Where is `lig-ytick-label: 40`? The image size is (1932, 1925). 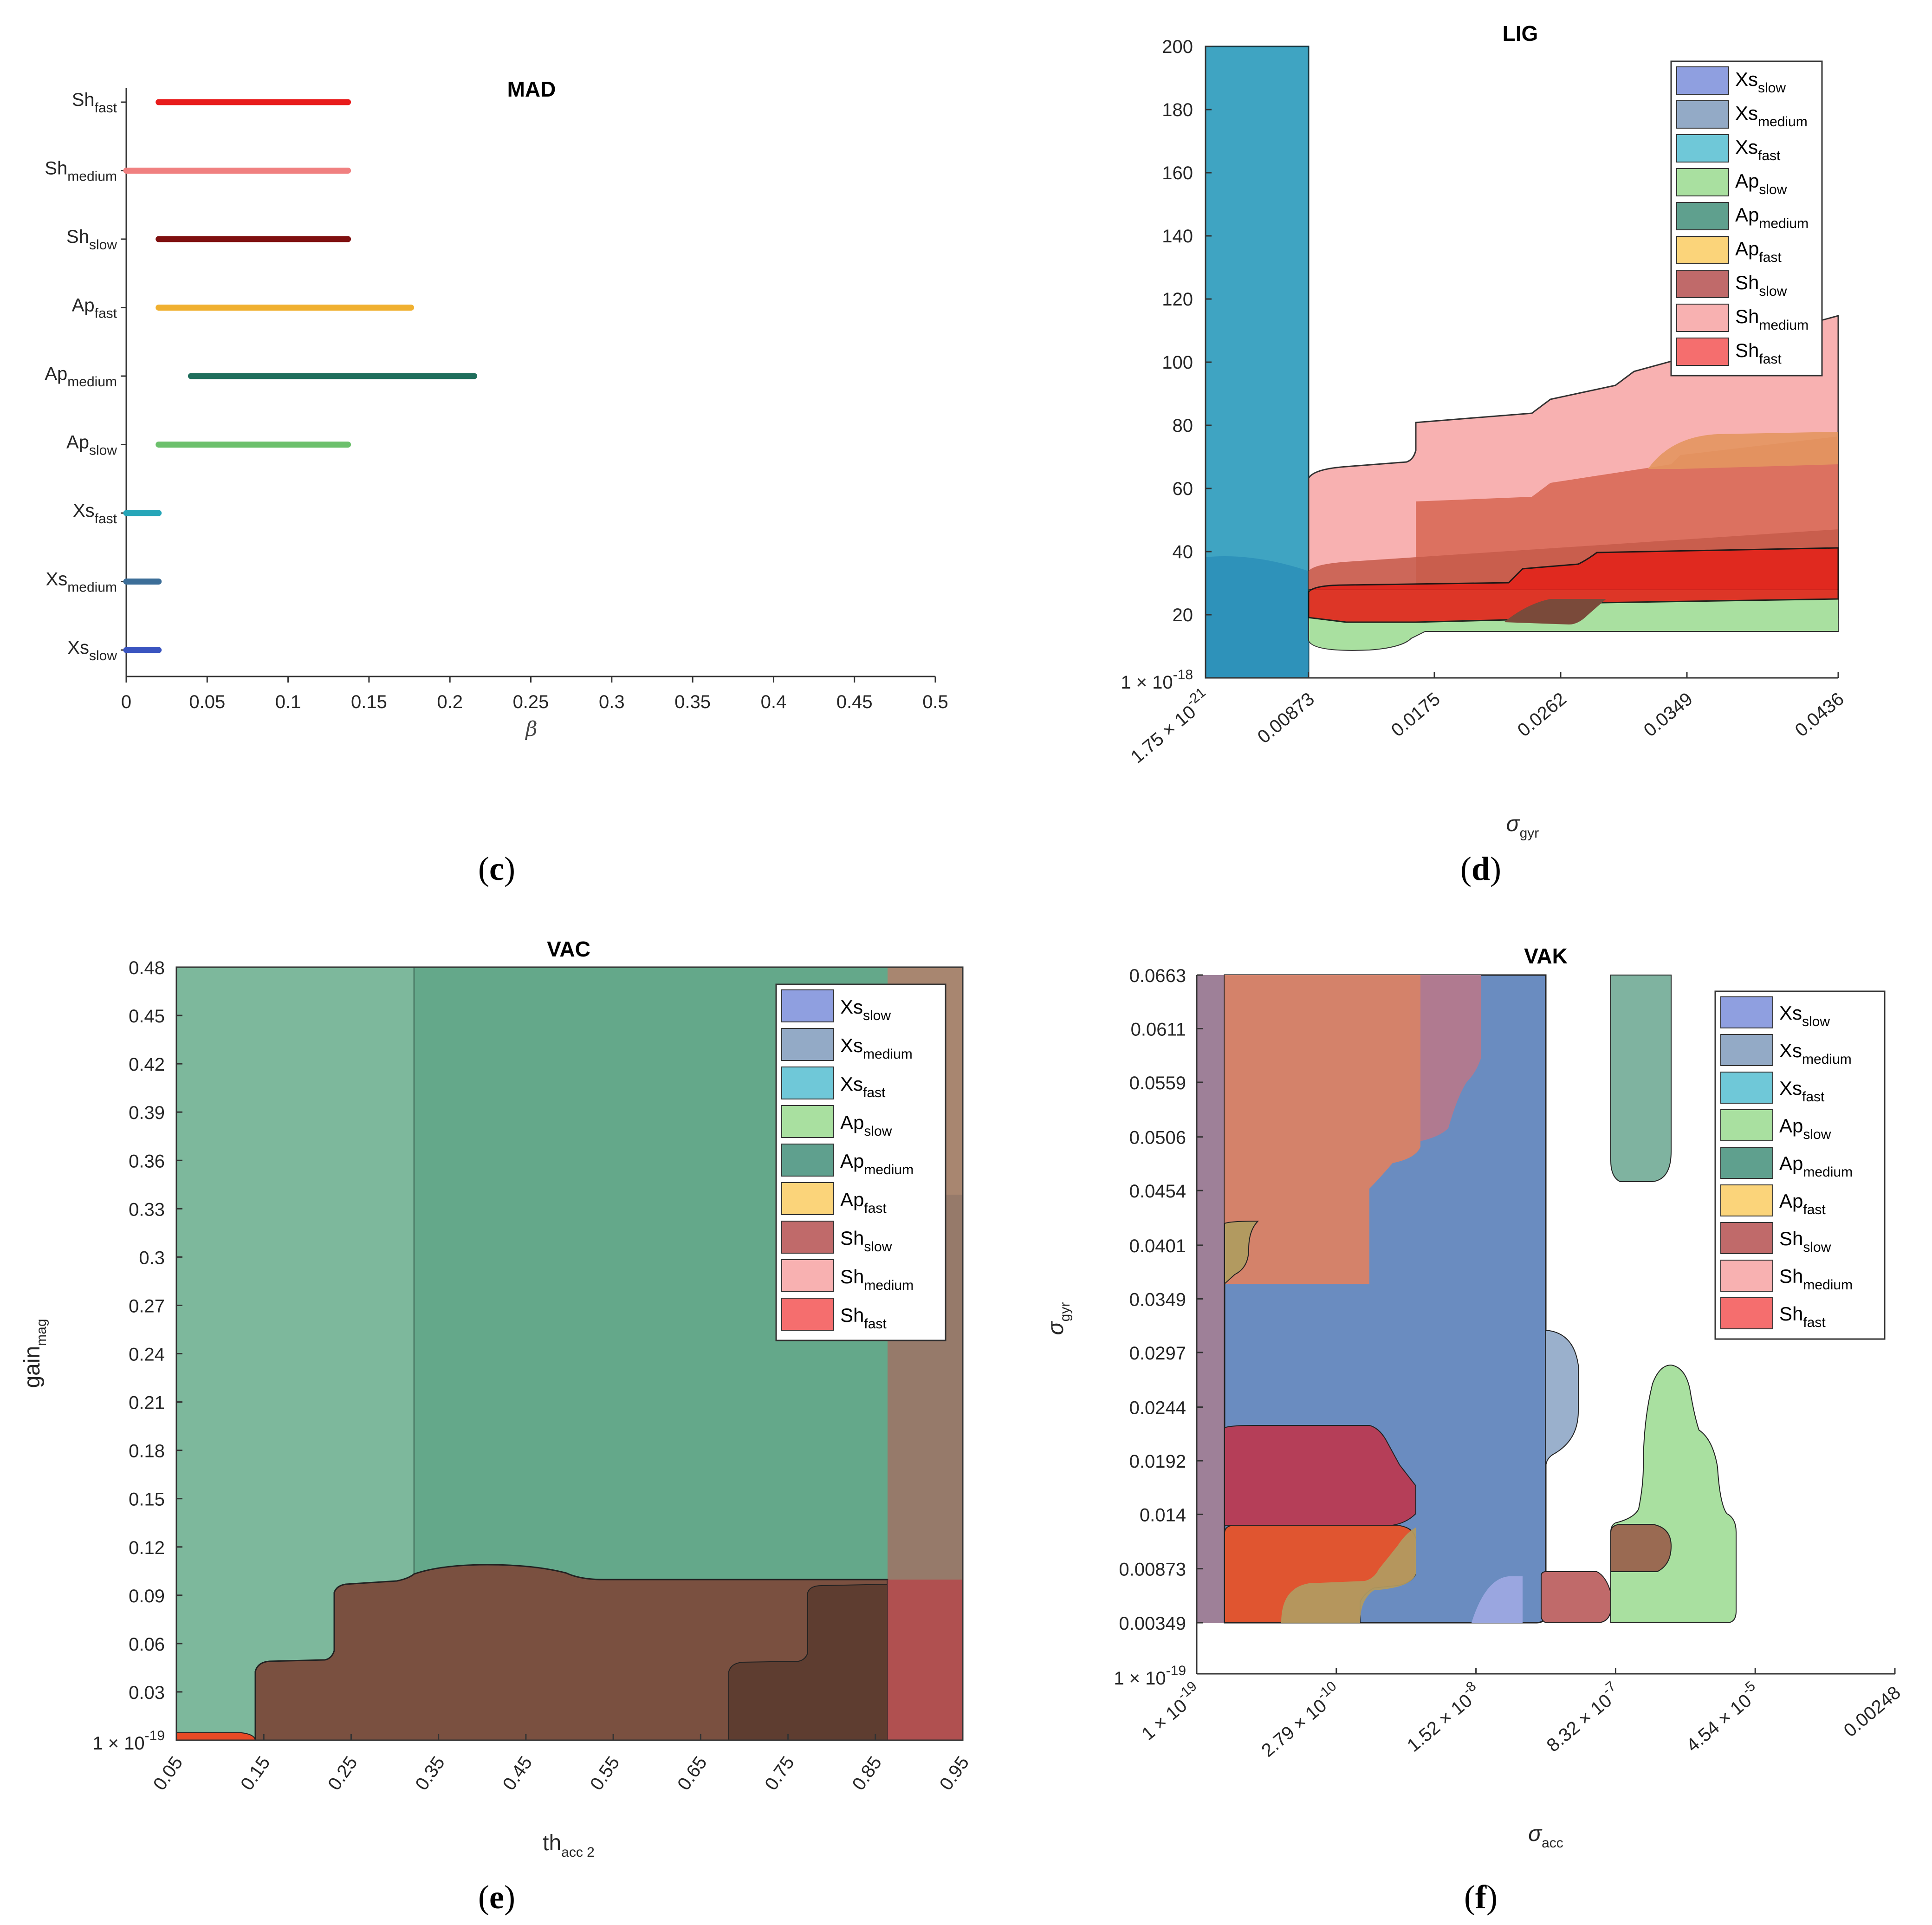 lig-ytick-label: 40 is located at coordinates (1183, 552).